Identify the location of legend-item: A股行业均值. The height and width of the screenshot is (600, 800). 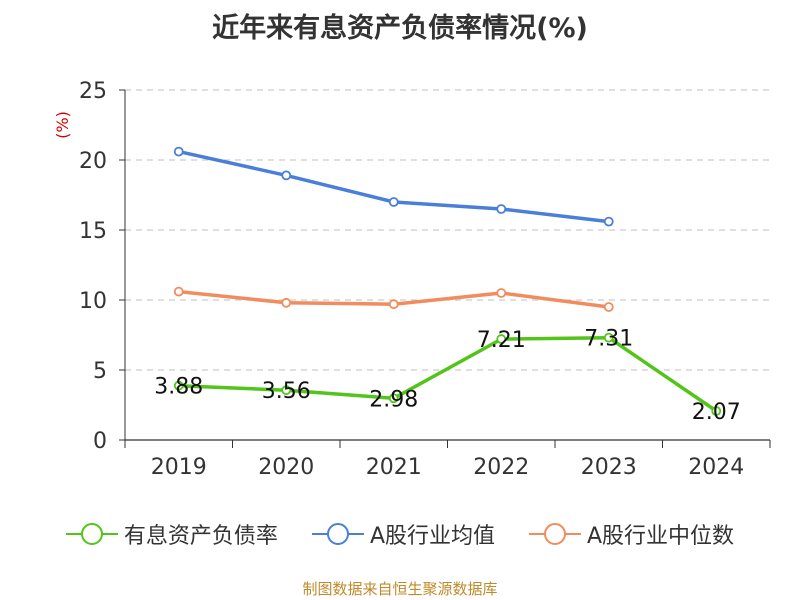
(403, 534).